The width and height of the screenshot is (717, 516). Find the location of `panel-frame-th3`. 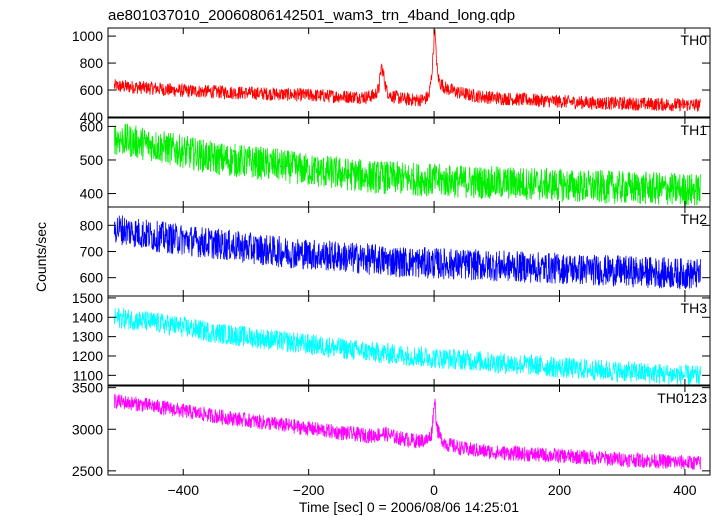

panel-frame-th3 is located at coordinates (409, 340).